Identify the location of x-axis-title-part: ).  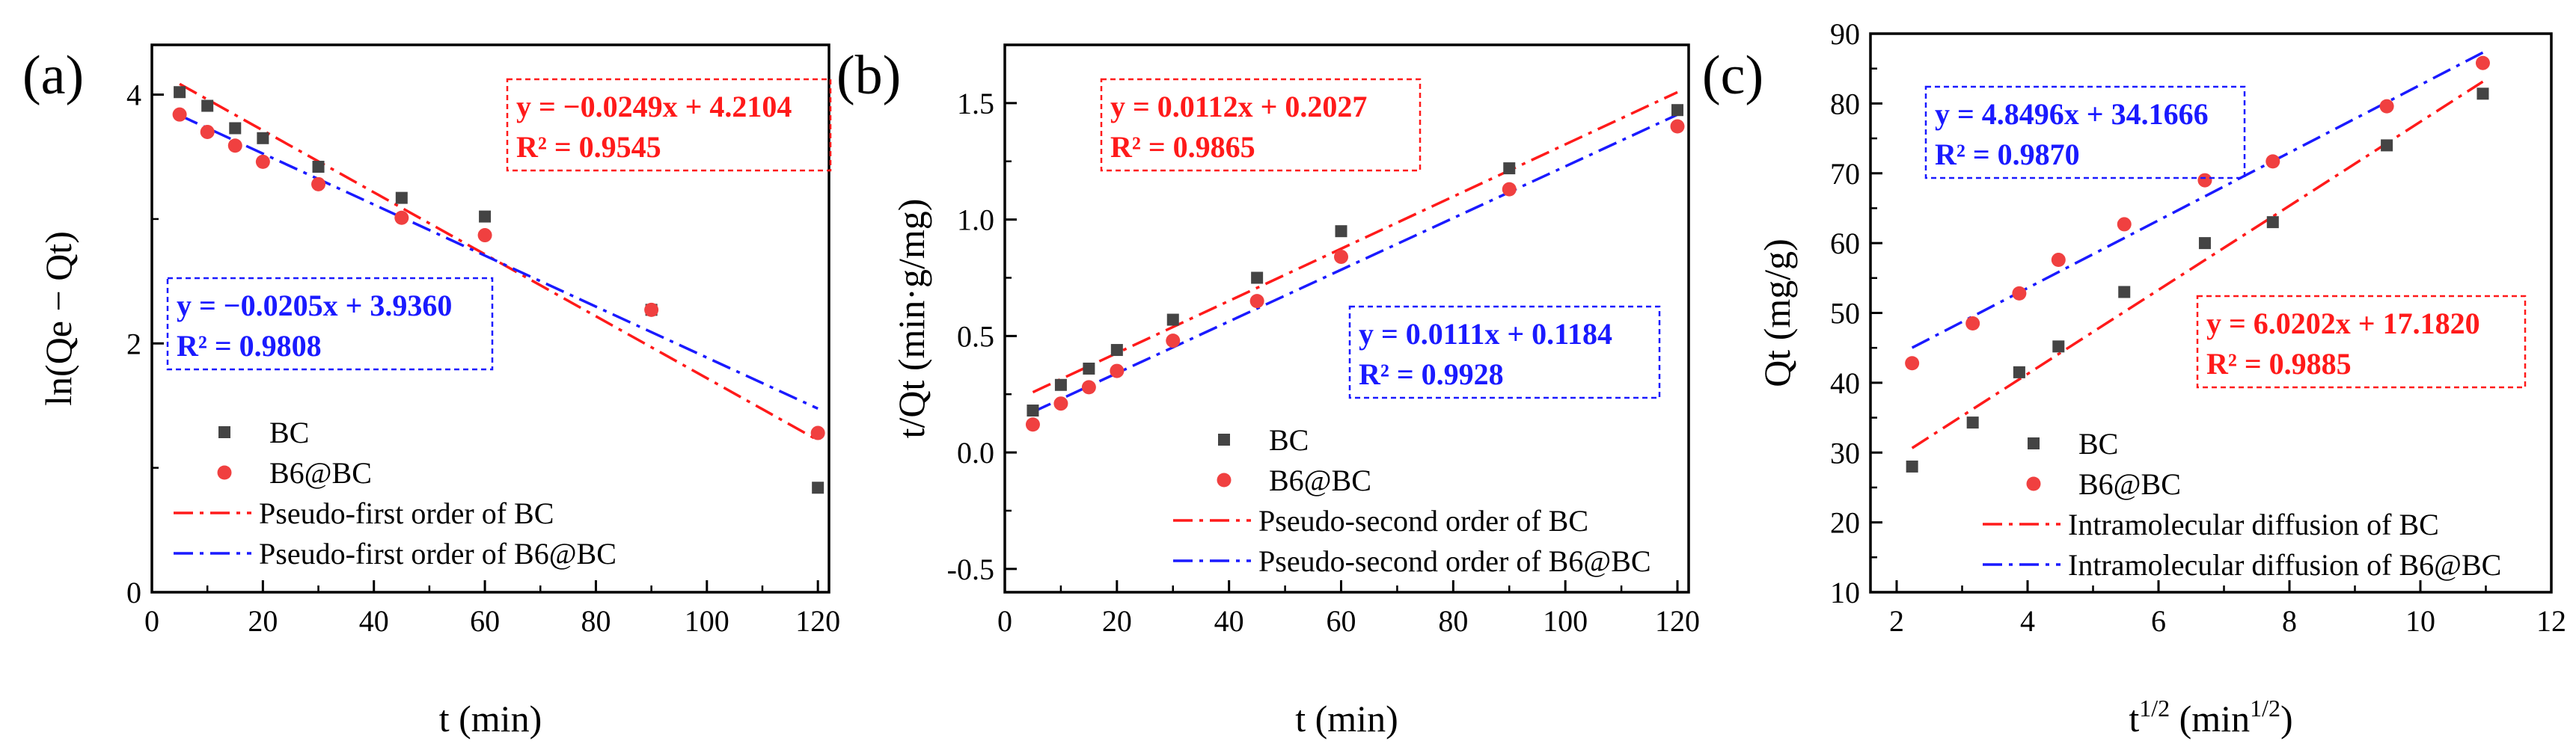
(2287, 719).